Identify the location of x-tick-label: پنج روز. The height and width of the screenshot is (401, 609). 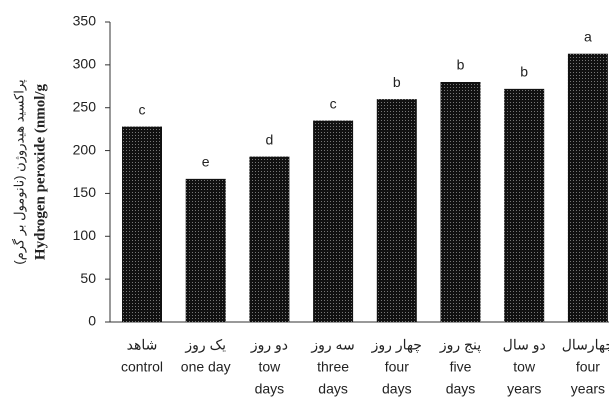
(460, 345).